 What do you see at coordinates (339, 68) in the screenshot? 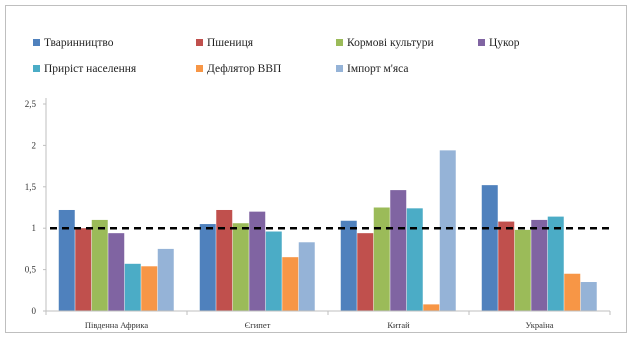
I see `legend-item-7-swatch` at bounding box center [339, 68].